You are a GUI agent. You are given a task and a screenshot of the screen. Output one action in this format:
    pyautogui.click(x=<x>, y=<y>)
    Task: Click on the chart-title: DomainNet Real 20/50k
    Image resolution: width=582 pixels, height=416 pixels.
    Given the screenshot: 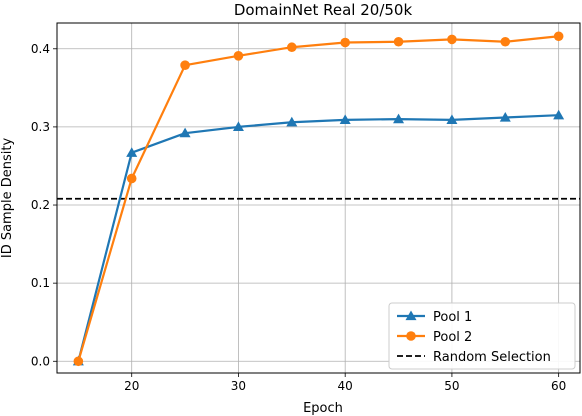 What is the action you would take?
    pyautogui.click(x=323, y=10)
    